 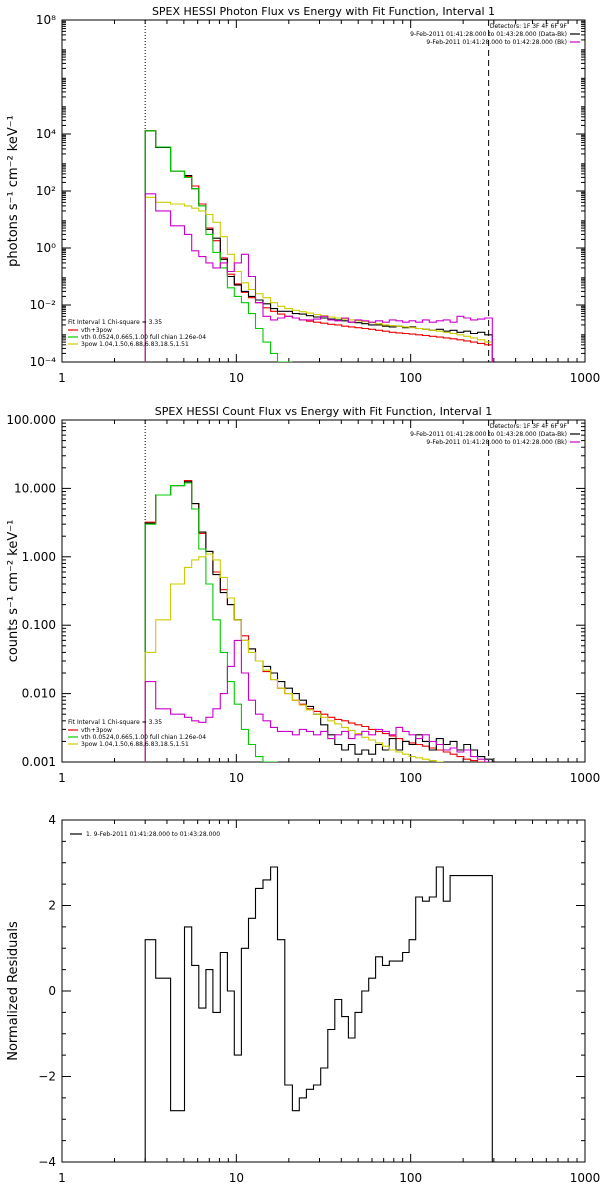 What do you see at coordinates (52, 906) in the screenshot?
I see `y-tick-label: 2` at bounding box center [52, 906].